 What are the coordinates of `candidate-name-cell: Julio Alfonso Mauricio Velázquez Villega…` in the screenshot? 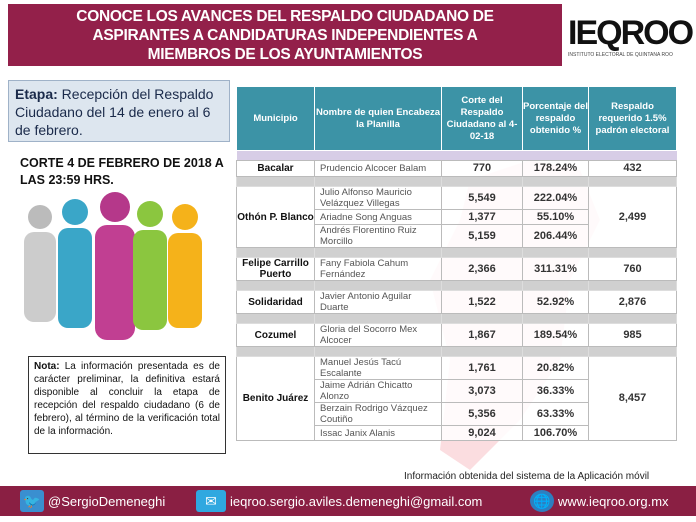 It's located at (378, 198).